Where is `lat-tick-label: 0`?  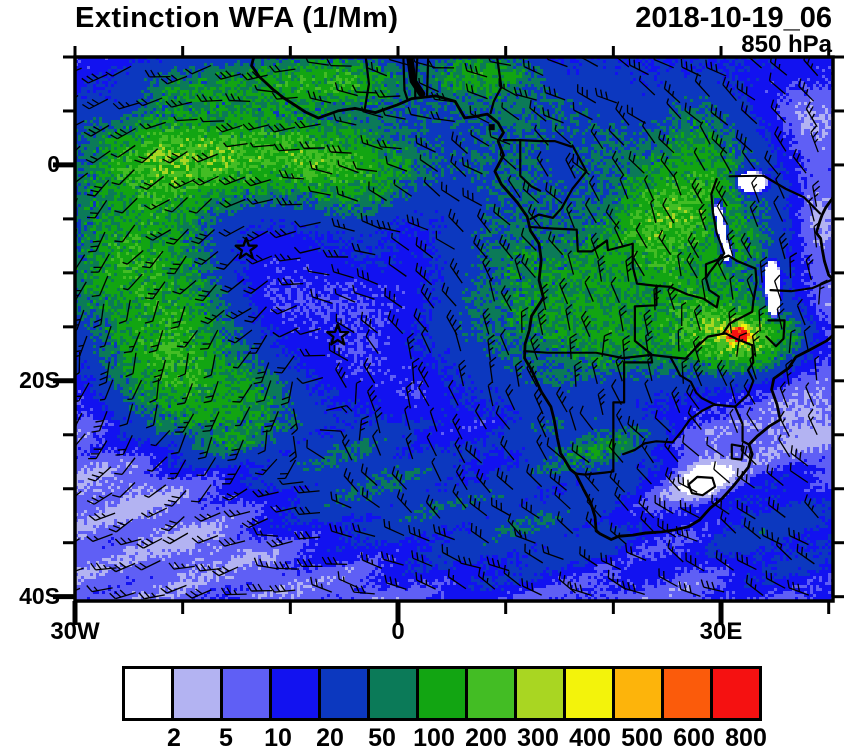
lat-tick-label: 0 is located at coordinates (53, 163).